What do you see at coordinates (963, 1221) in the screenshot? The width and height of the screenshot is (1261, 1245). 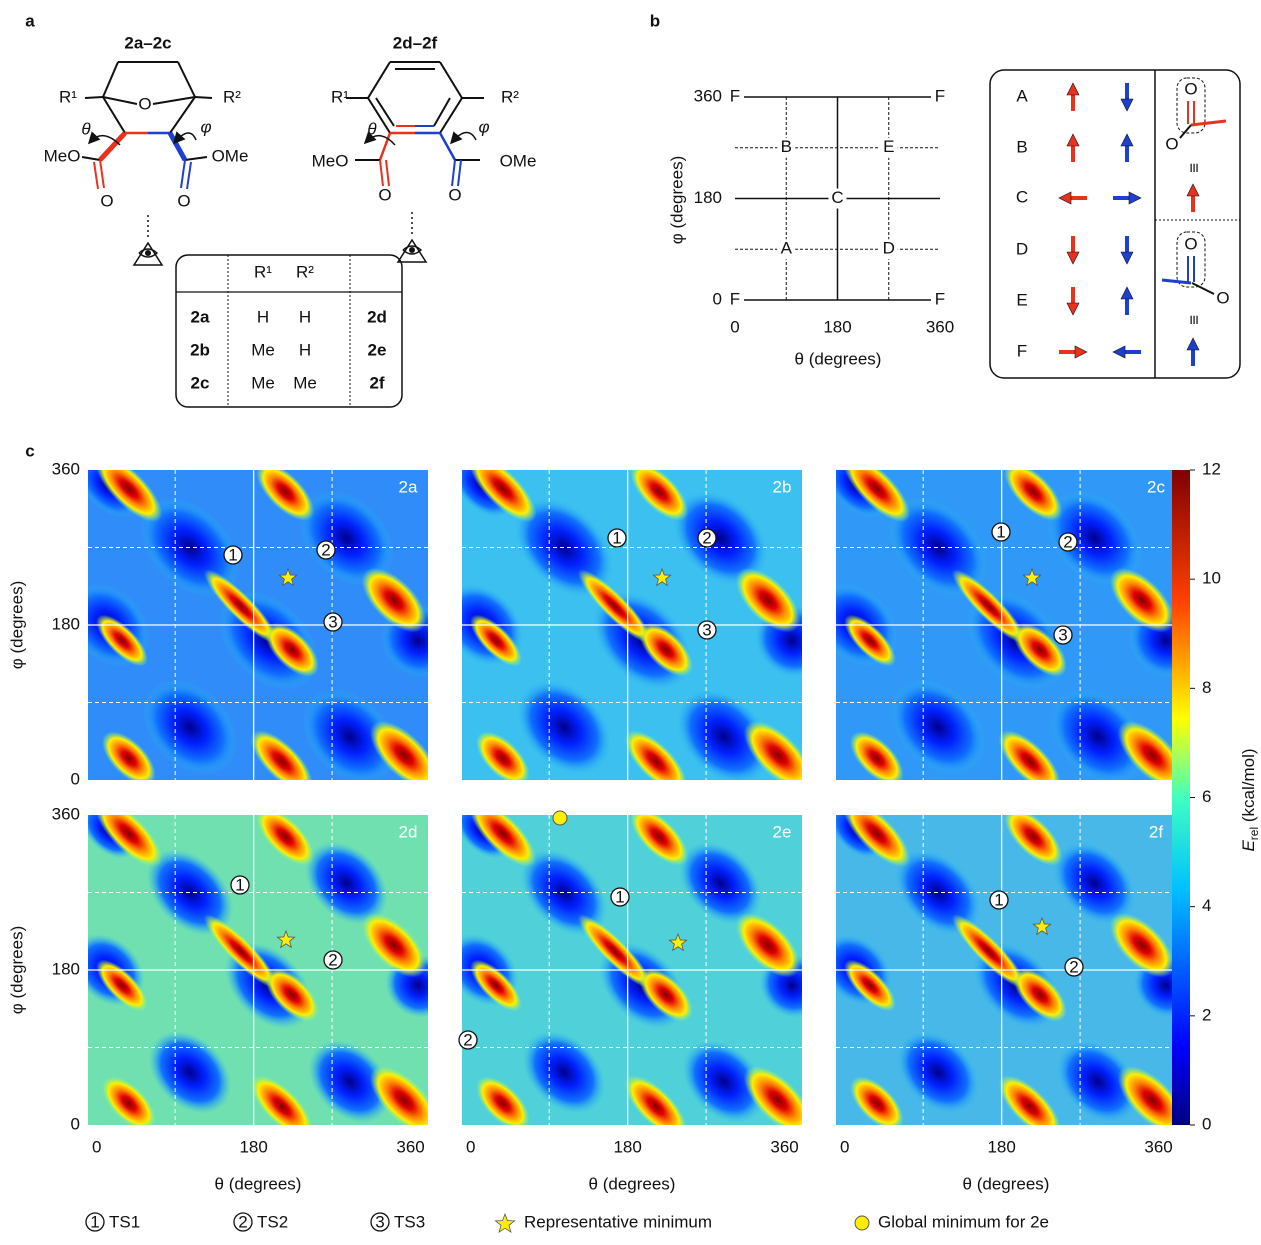 I see `legend-entry: Global minimum for 2e` at bounding box center [963, 1221].